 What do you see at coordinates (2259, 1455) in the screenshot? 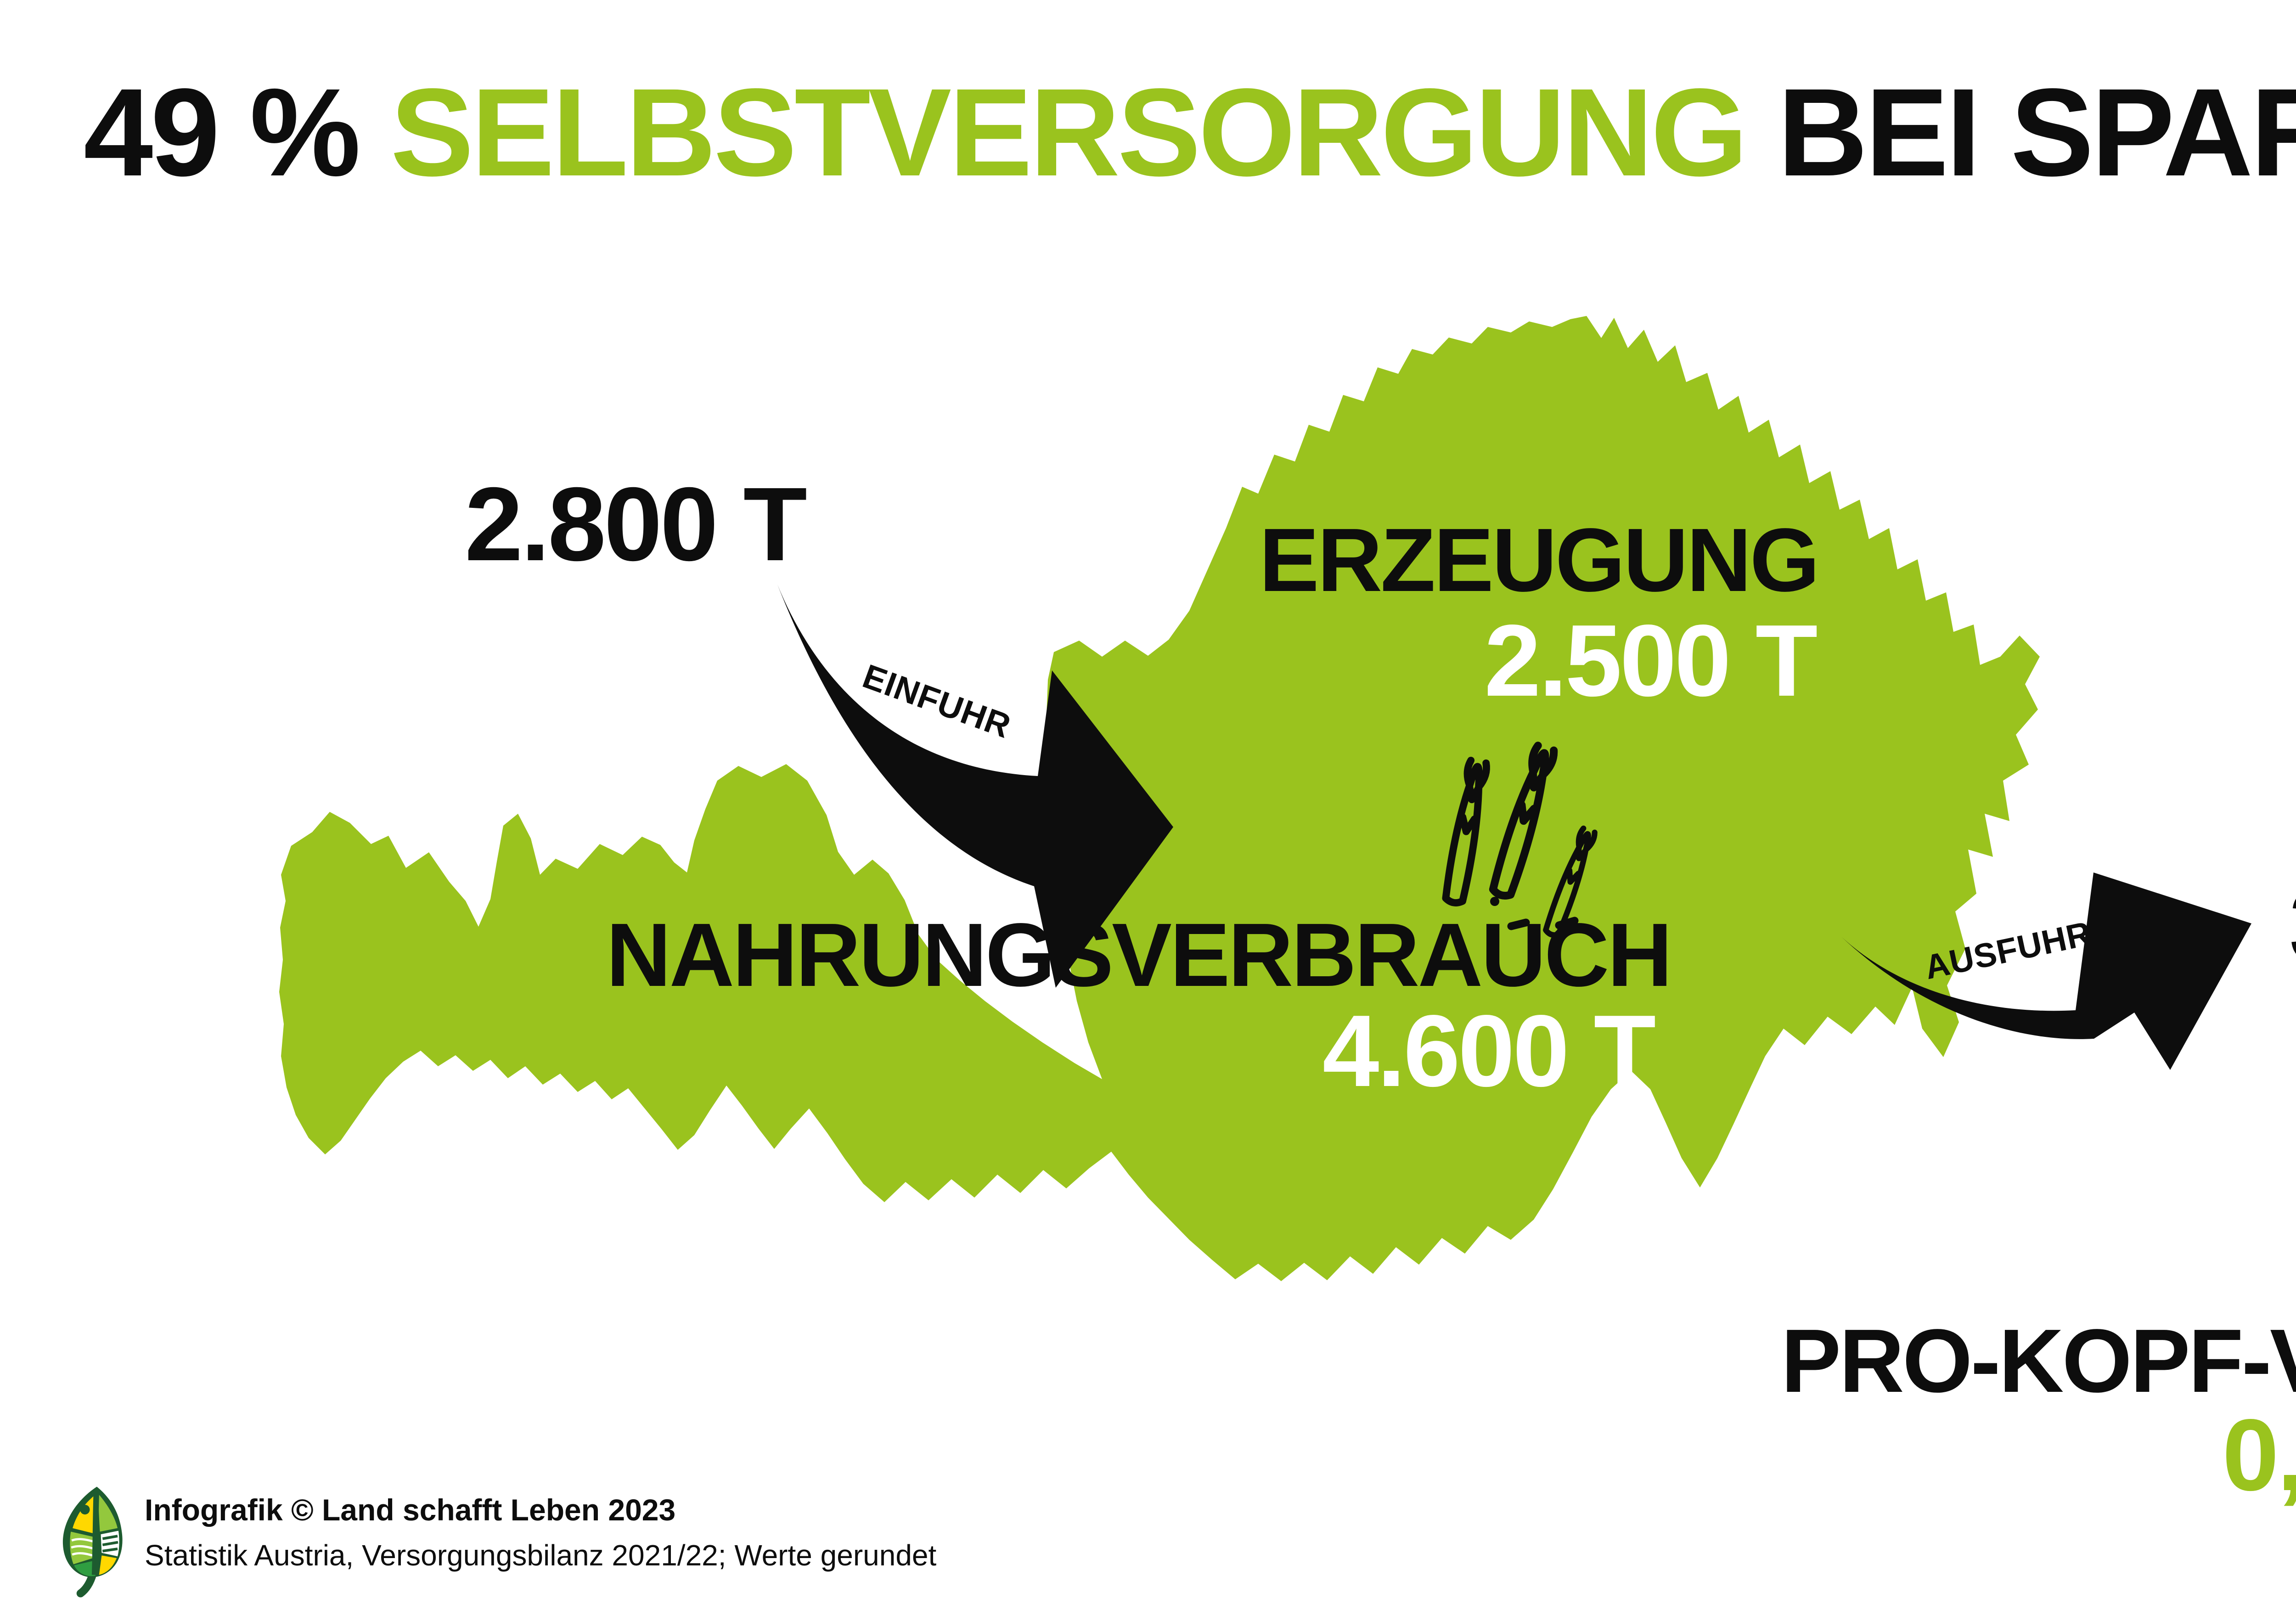
I see `per-capita-value: 0,5 KG/JAHR` at bounding box center [2259, 1455].